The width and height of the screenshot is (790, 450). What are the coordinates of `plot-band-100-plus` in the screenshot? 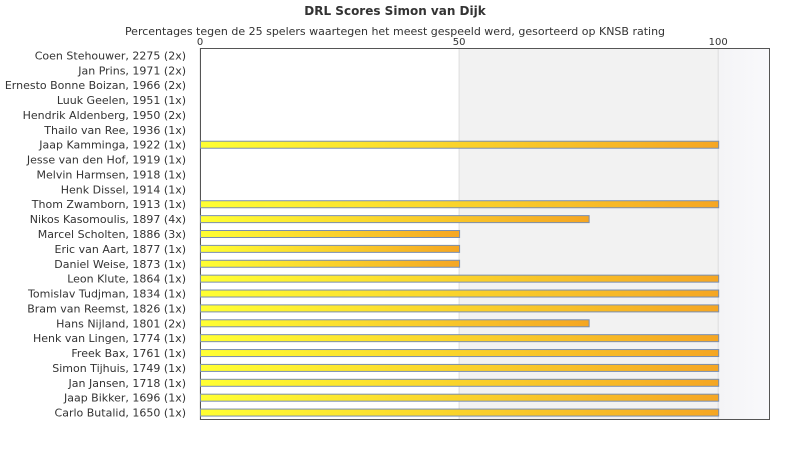 It's located at (744, 234).